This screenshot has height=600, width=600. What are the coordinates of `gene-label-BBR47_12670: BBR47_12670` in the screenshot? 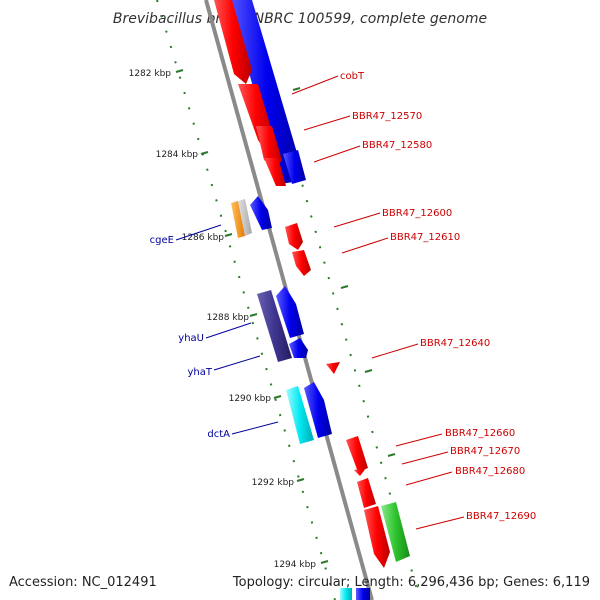 It's located at (485, 451).